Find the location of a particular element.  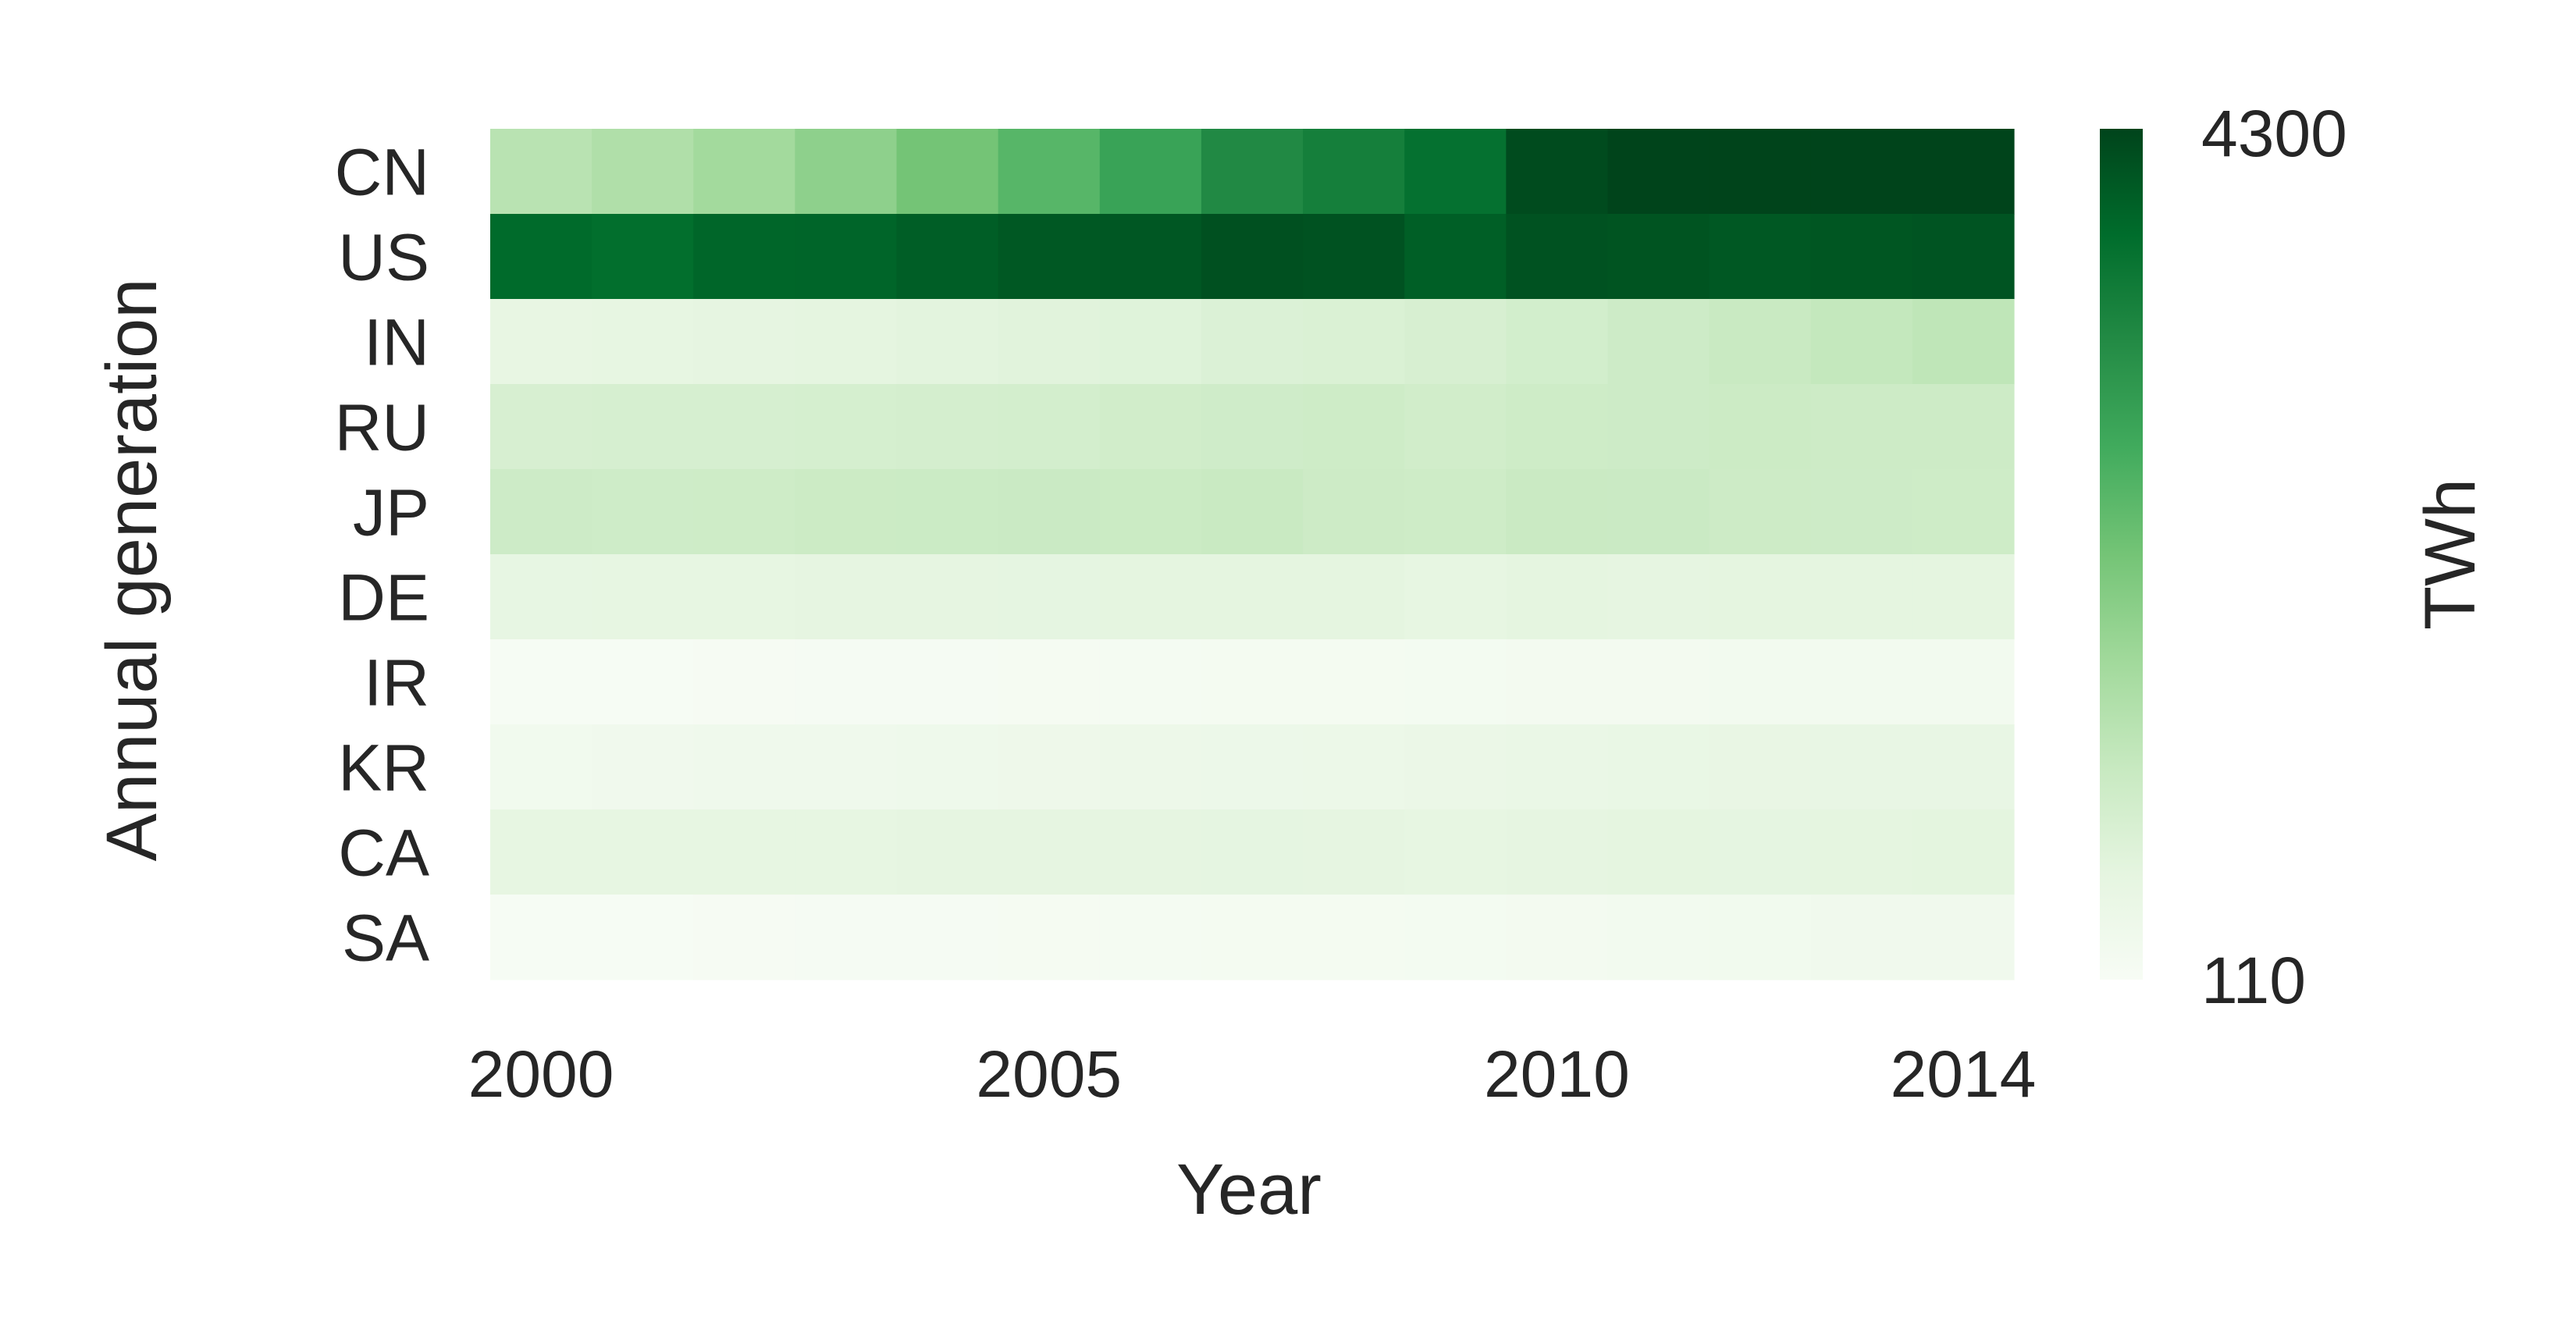

heatmap-cell-DE-2003 is located at coordinates (846, 597).